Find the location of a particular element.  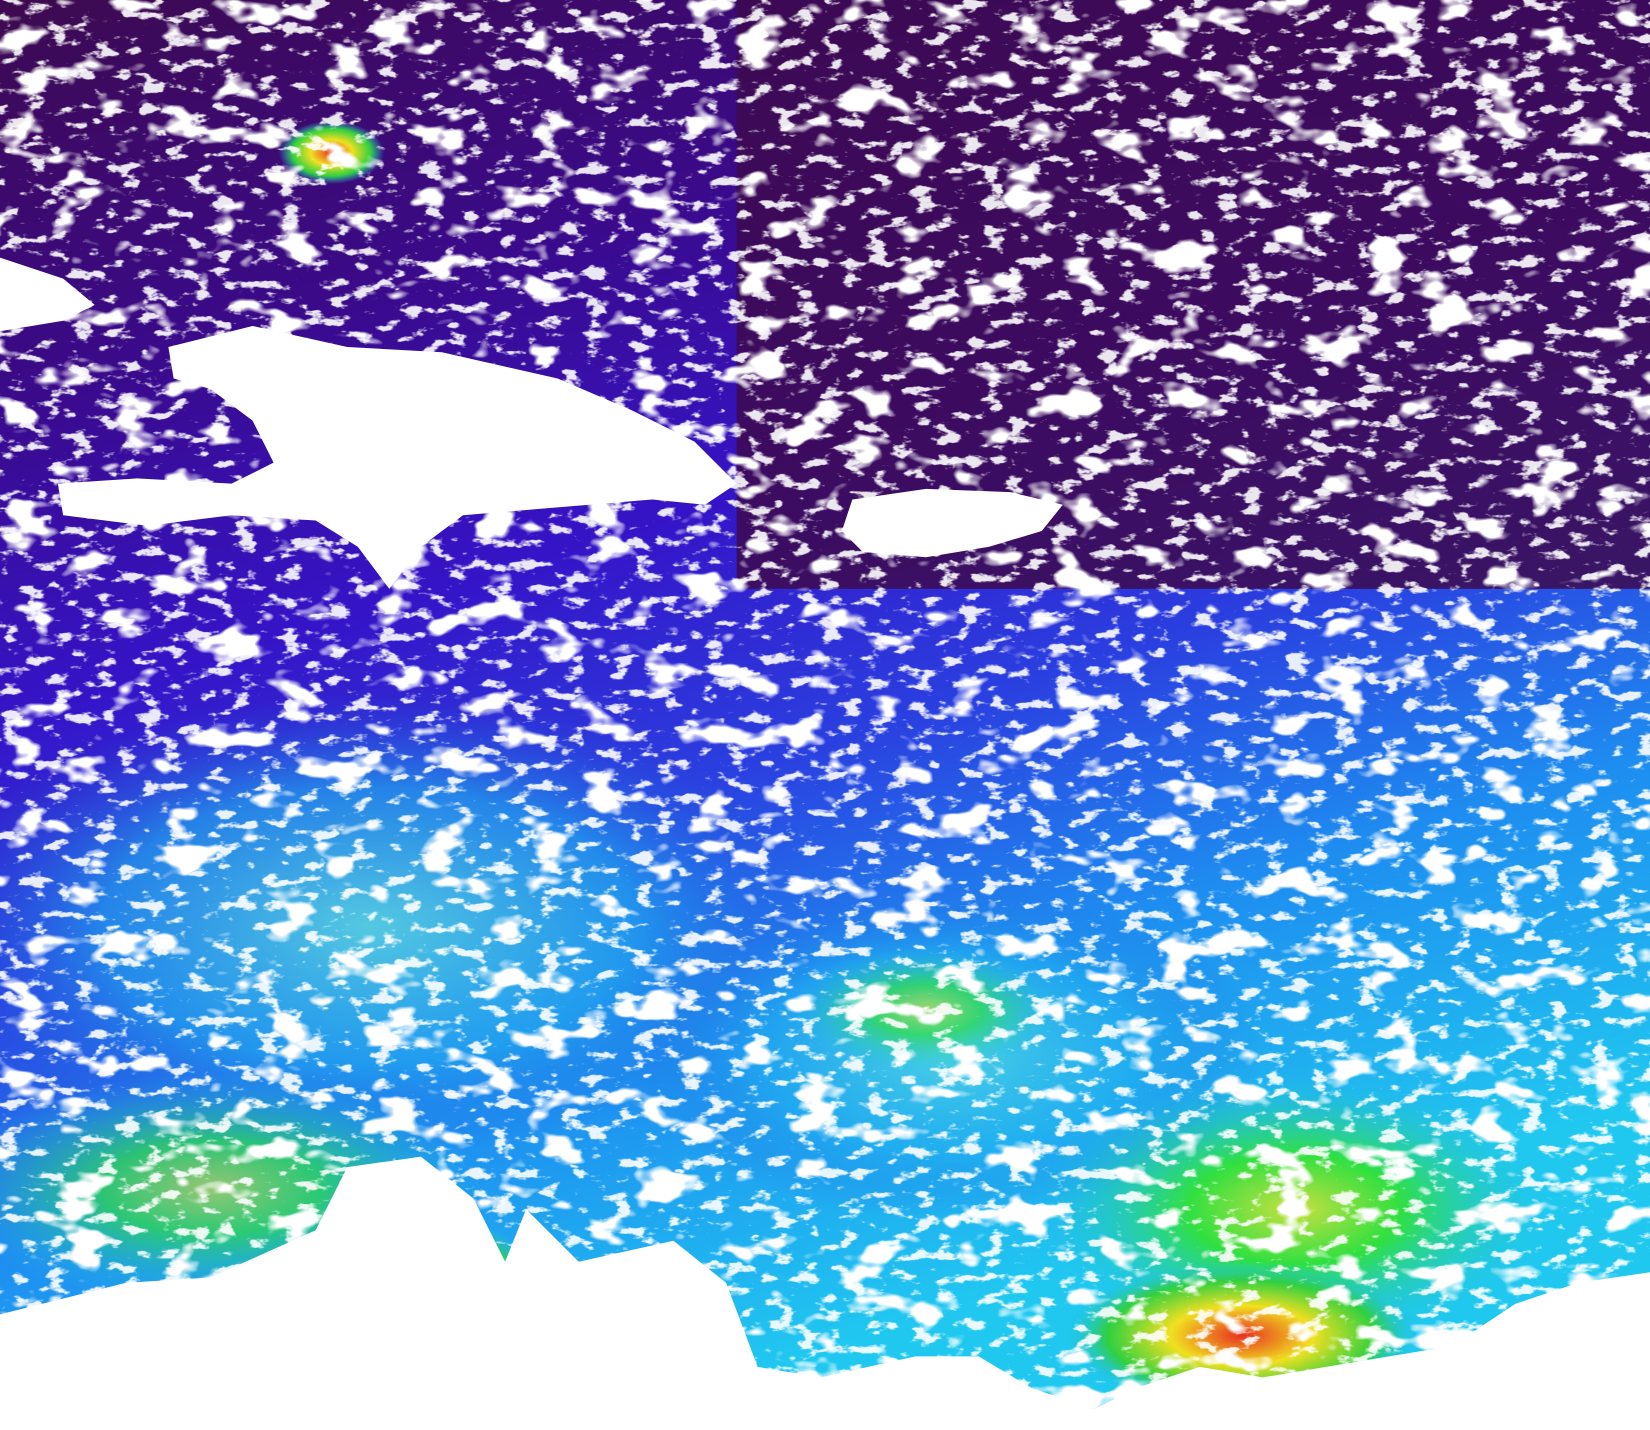

land-puerto-rico is located at coordinates (952, 523).